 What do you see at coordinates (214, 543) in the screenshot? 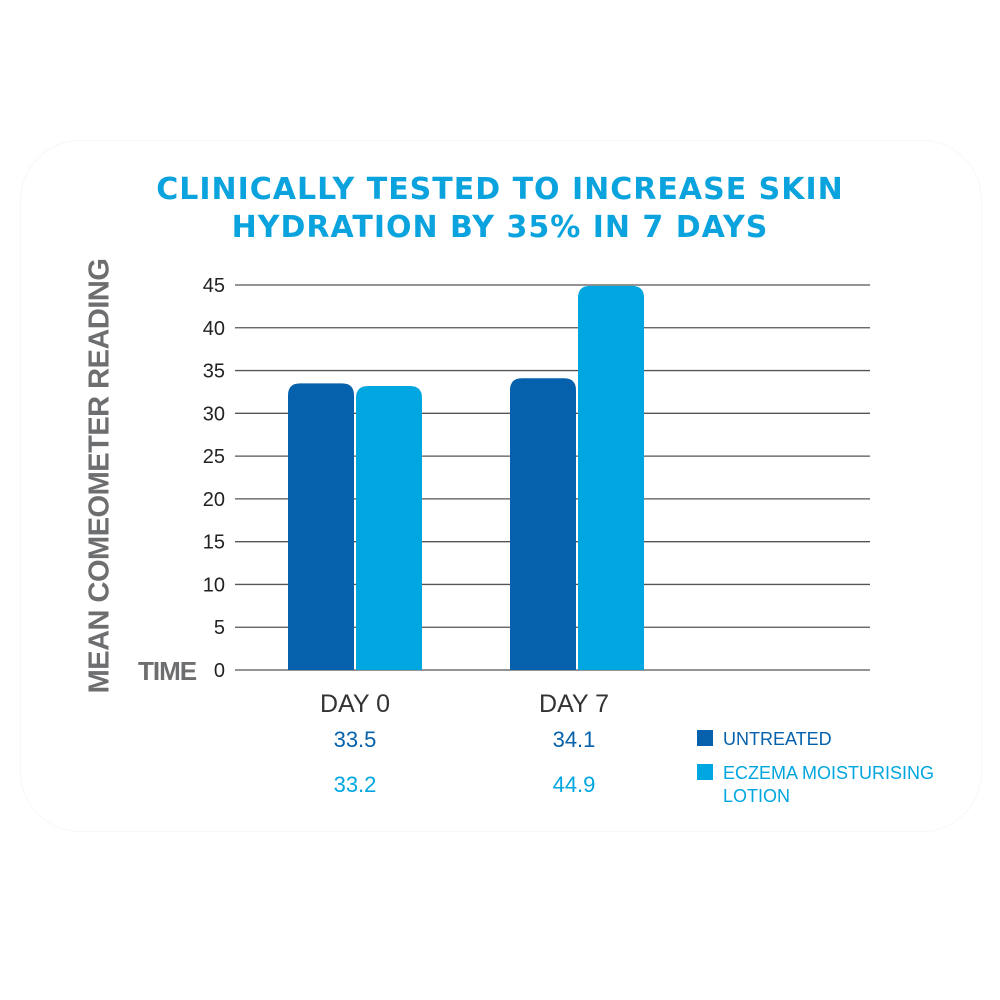
I see `y-tick-label: 15` at bounding box center [214, 543].